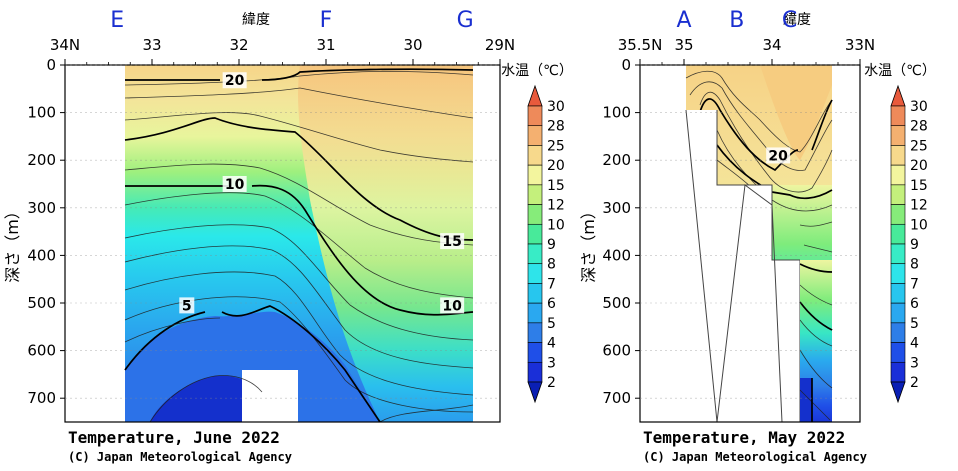 The image size is (958, 471). Describe the element at coordinates (556, 166) in the screenshot. I see `june-colorbar-level: 20` at that location.